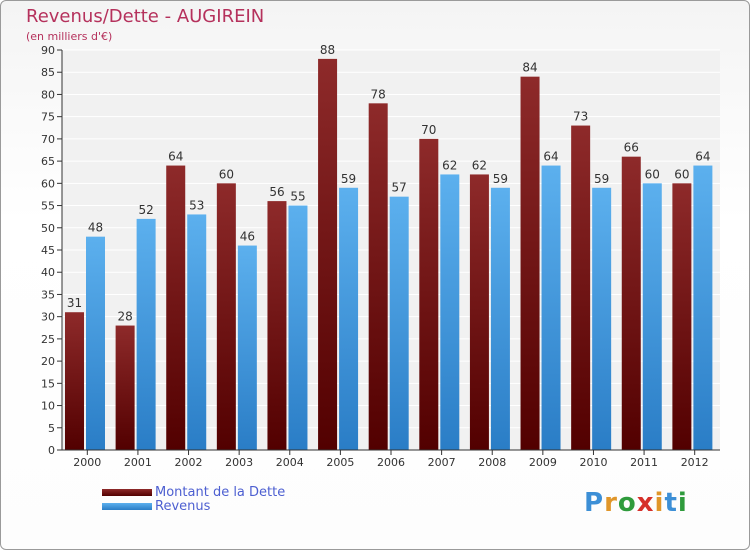  I want to click on x-tick-label: 2004, so click(290, 462).